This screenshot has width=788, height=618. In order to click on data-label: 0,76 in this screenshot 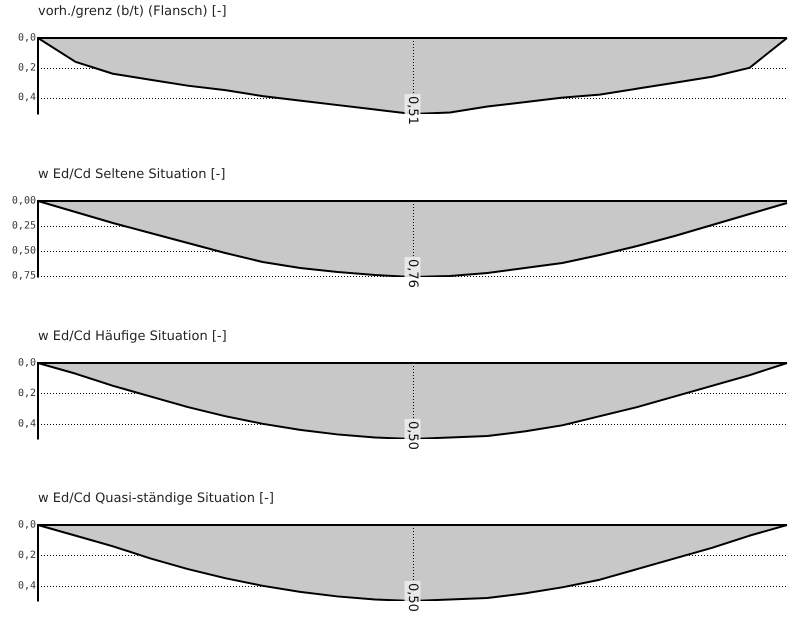, I will do `click(412, 273)`.